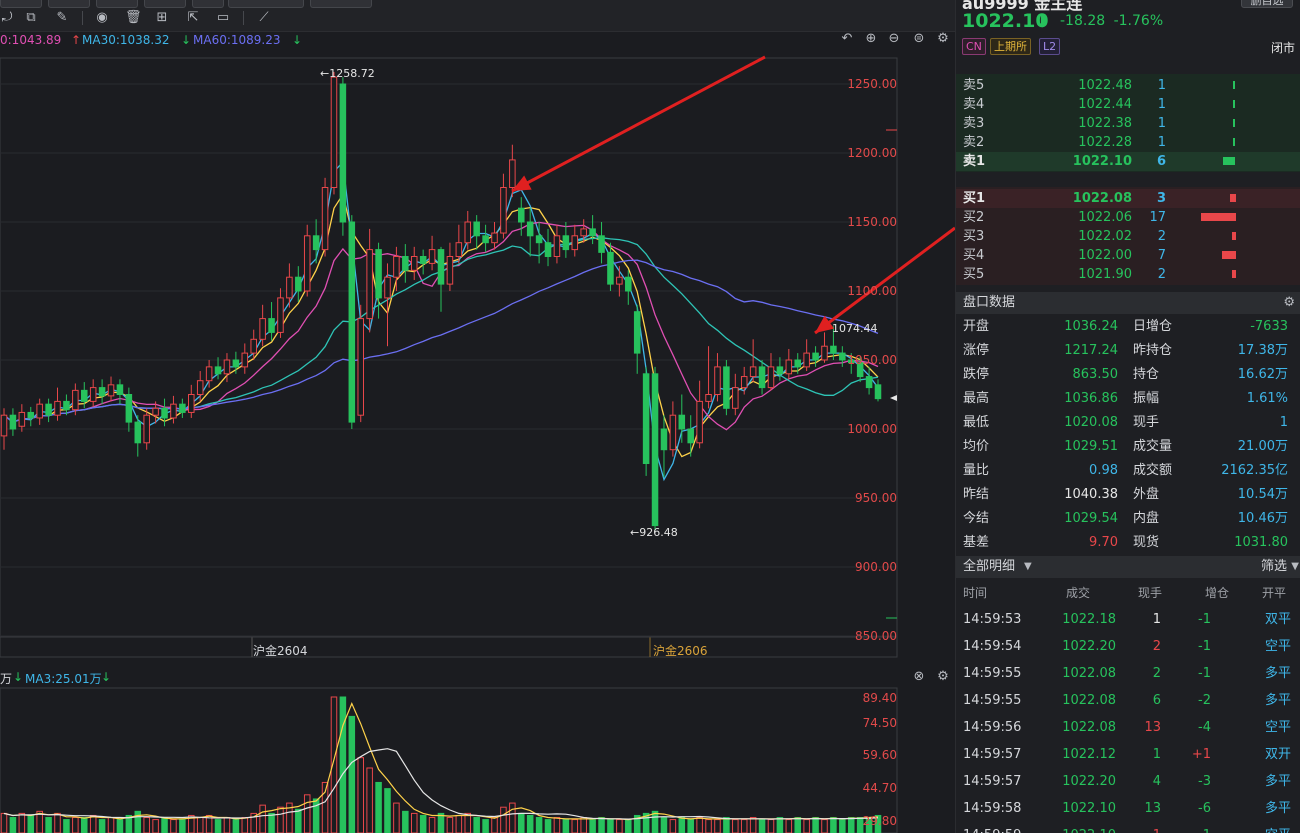 The width and height of the screenshot is (1300, 833). Describe the element at coordinates (1102, 161) in the screenshot. I see `ask-price: 1022.10` at that location.